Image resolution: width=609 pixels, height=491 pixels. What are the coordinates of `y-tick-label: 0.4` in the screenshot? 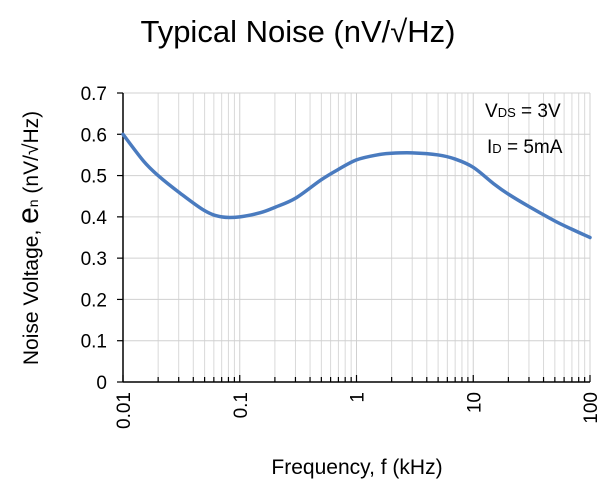 It's located at (94, 218).